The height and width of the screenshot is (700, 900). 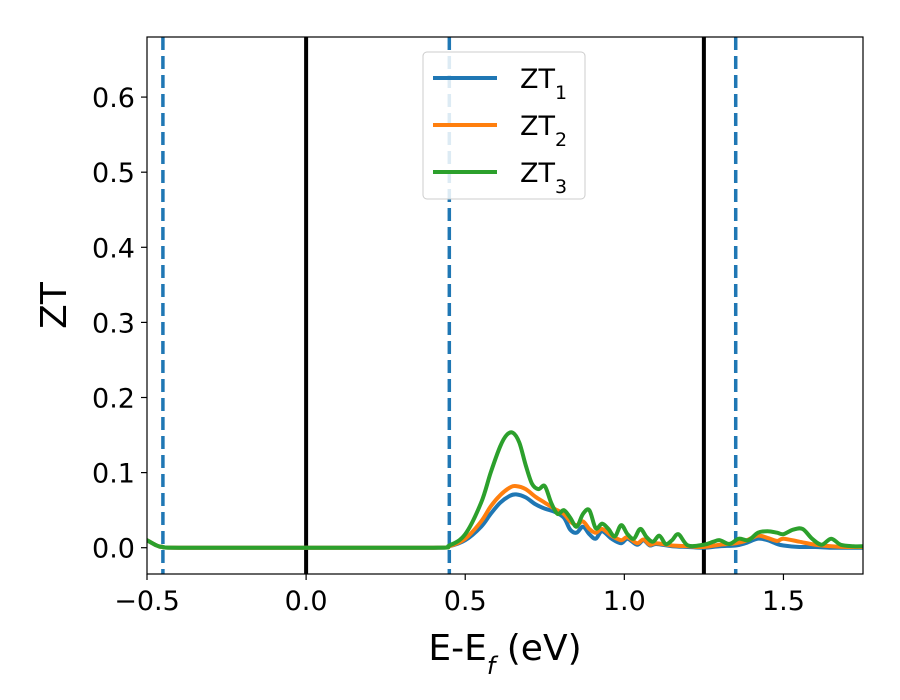 I want to click on x-tick-label: 0.0, so click(x=306, y=601).